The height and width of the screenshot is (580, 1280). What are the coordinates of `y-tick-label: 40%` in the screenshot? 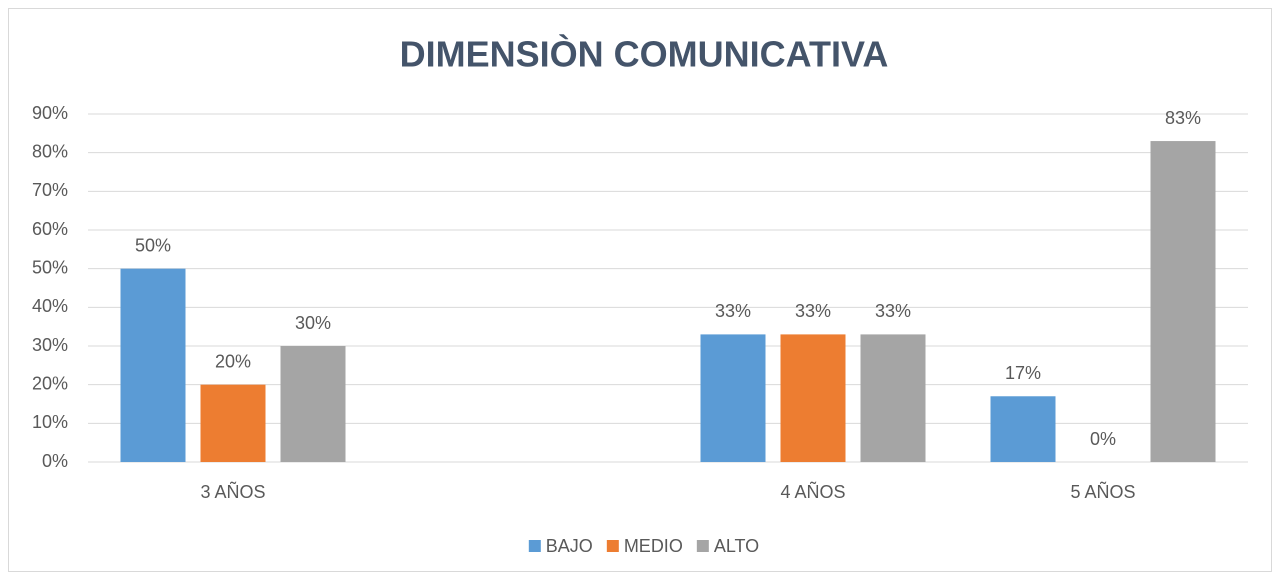 It's located at (50, 306).